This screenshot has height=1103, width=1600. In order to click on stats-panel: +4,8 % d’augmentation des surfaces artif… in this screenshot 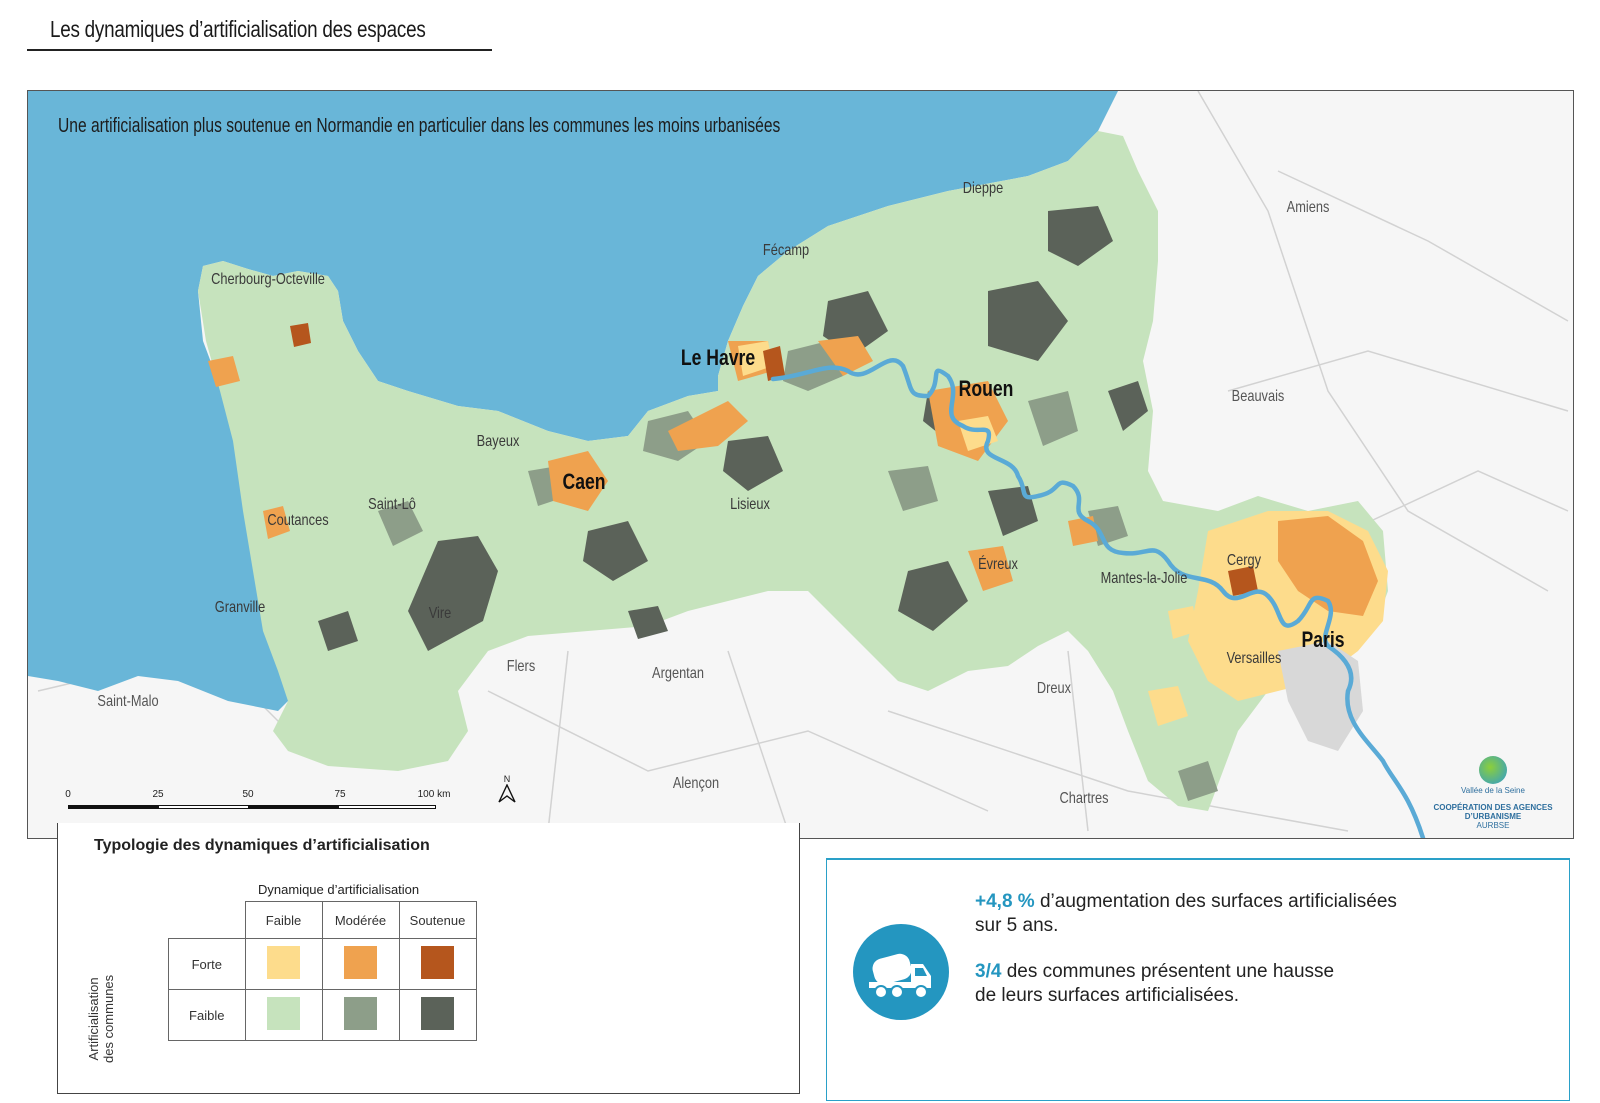, I will do `click(1198, 979)`.